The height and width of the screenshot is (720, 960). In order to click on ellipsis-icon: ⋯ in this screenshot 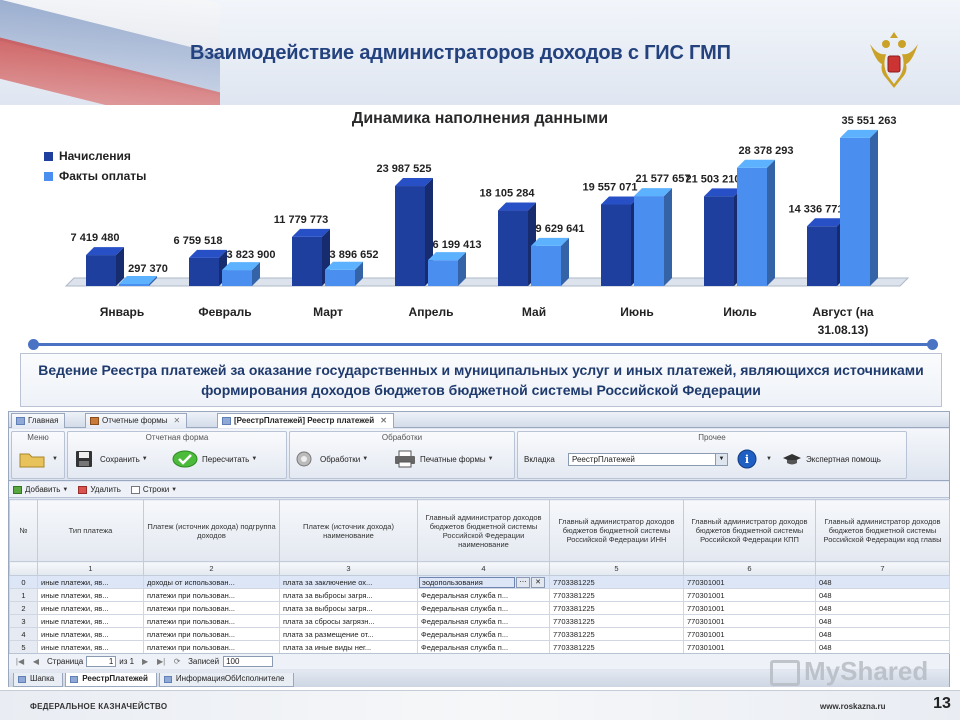, I will do `click(523, 582)`.